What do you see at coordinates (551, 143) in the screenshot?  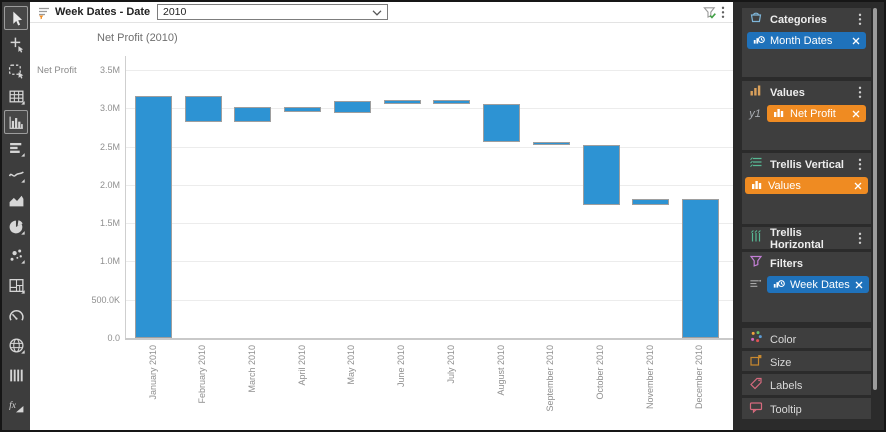 I see `bar-september-2010` at bounding box center [551, 143].